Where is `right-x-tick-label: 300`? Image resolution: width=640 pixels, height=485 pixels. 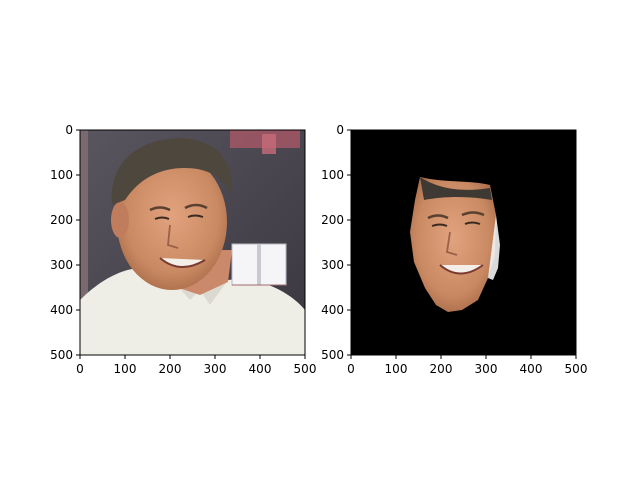
right-x-tick-label: 300 is located at coordinates (486, 369).